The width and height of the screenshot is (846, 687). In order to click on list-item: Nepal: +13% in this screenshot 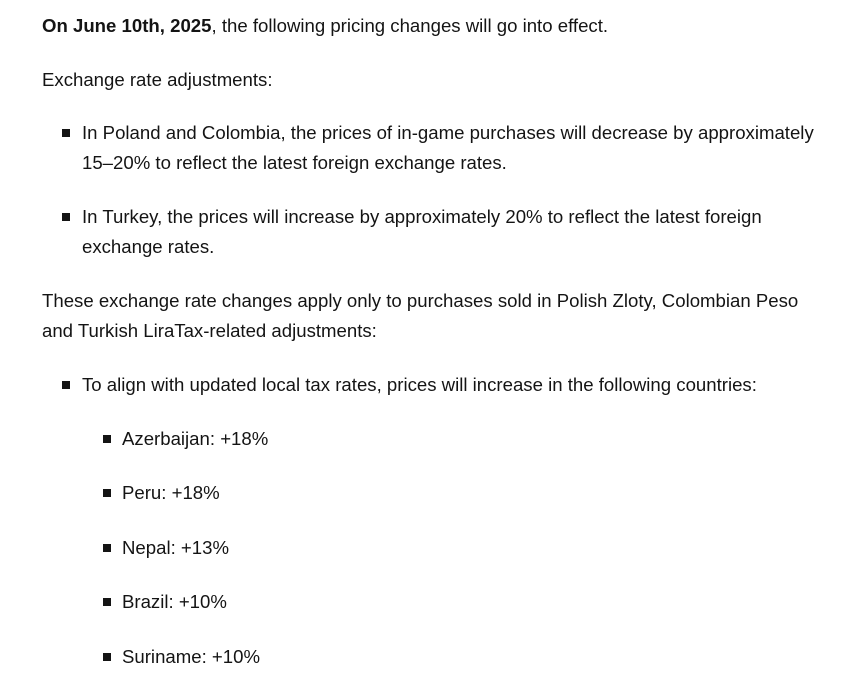, I will do `click(437, 548)`.